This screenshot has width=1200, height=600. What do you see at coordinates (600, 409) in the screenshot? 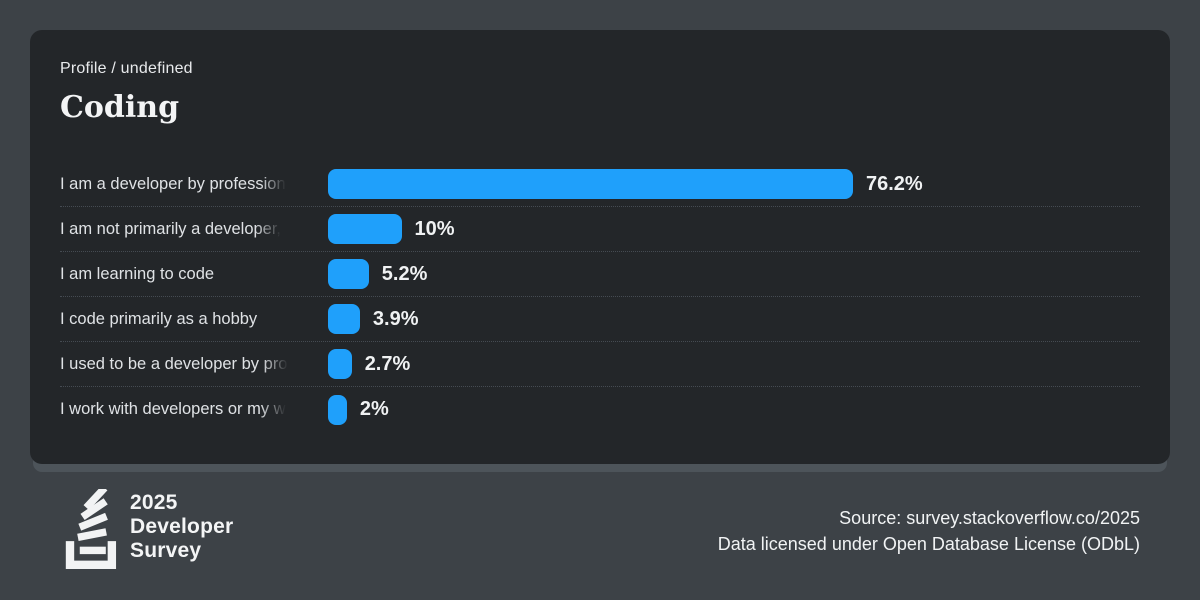
I see `chart-row: I work with developers or my w 2%` at bounding box center [600, 409].